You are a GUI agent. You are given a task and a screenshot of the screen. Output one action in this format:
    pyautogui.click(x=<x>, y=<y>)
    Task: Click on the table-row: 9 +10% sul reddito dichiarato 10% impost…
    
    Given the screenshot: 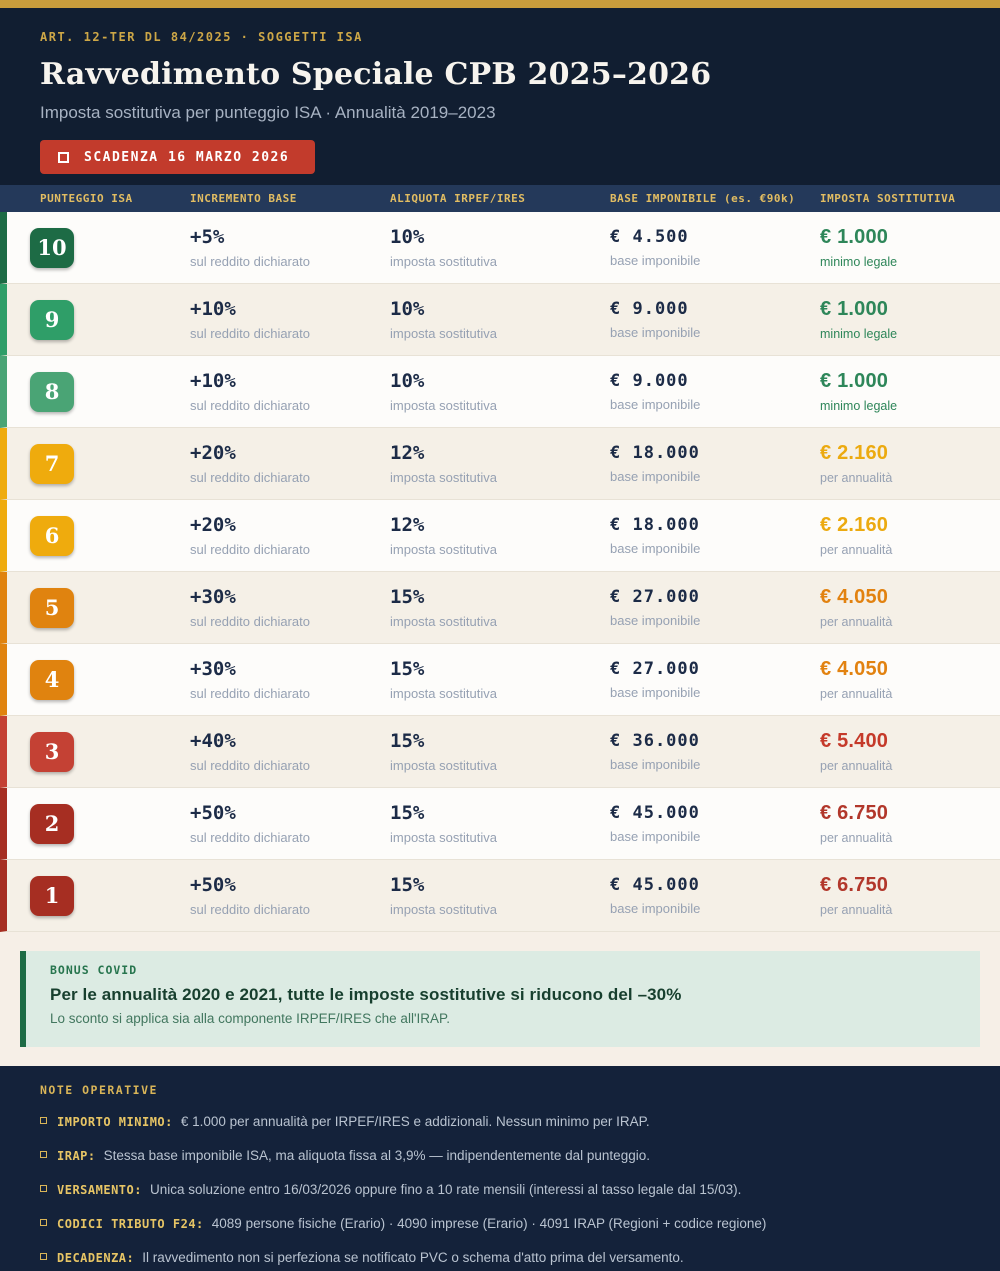 What is the action you would take?
    pyautogui.click(x=500, y=320)
    